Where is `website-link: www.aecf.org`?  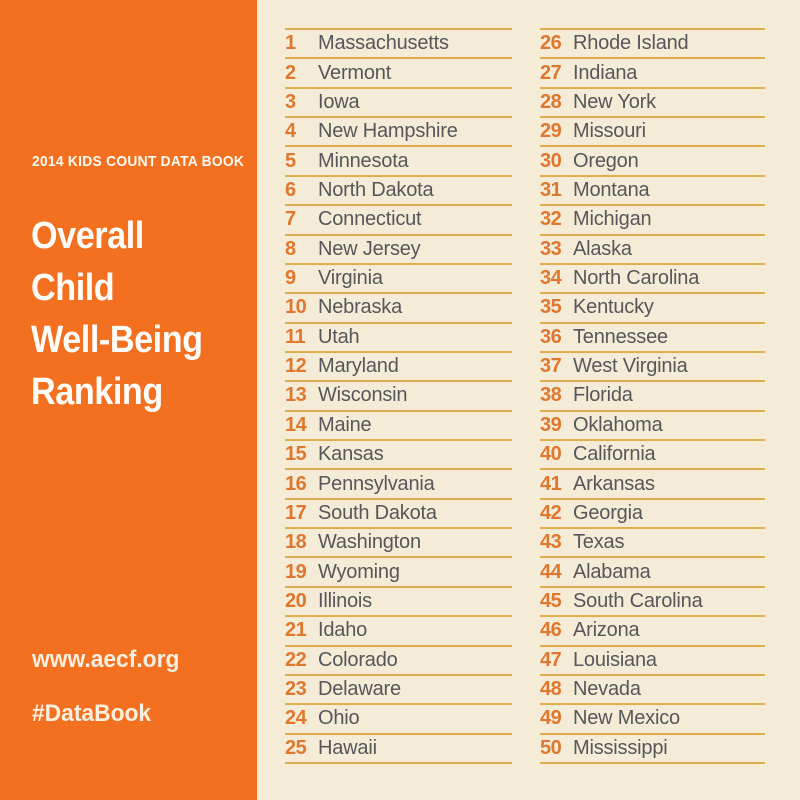
website-link: www.aecf.org is located at coordinates (106, 659).